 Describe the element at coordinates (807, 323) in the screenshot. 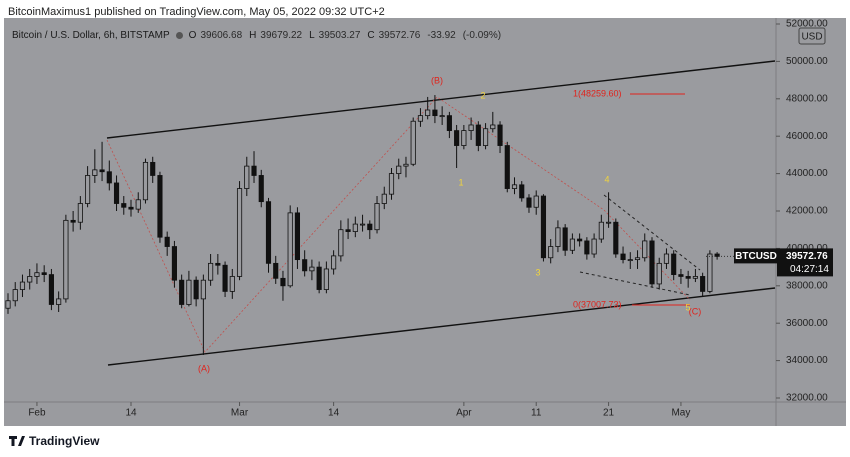

I see `y-tick-label: 36000.00` at that location.